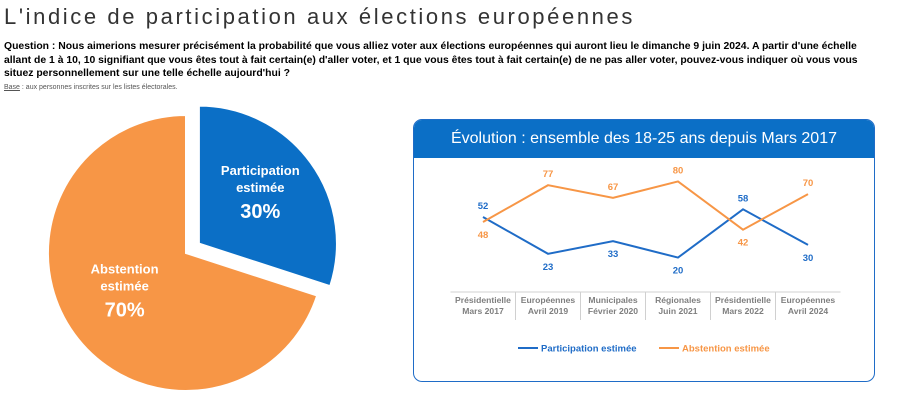  What do you see at coordinates (613, 187) in the screenshot?
I see `series-2-label-3: 67` at bounding box center [613, 187].